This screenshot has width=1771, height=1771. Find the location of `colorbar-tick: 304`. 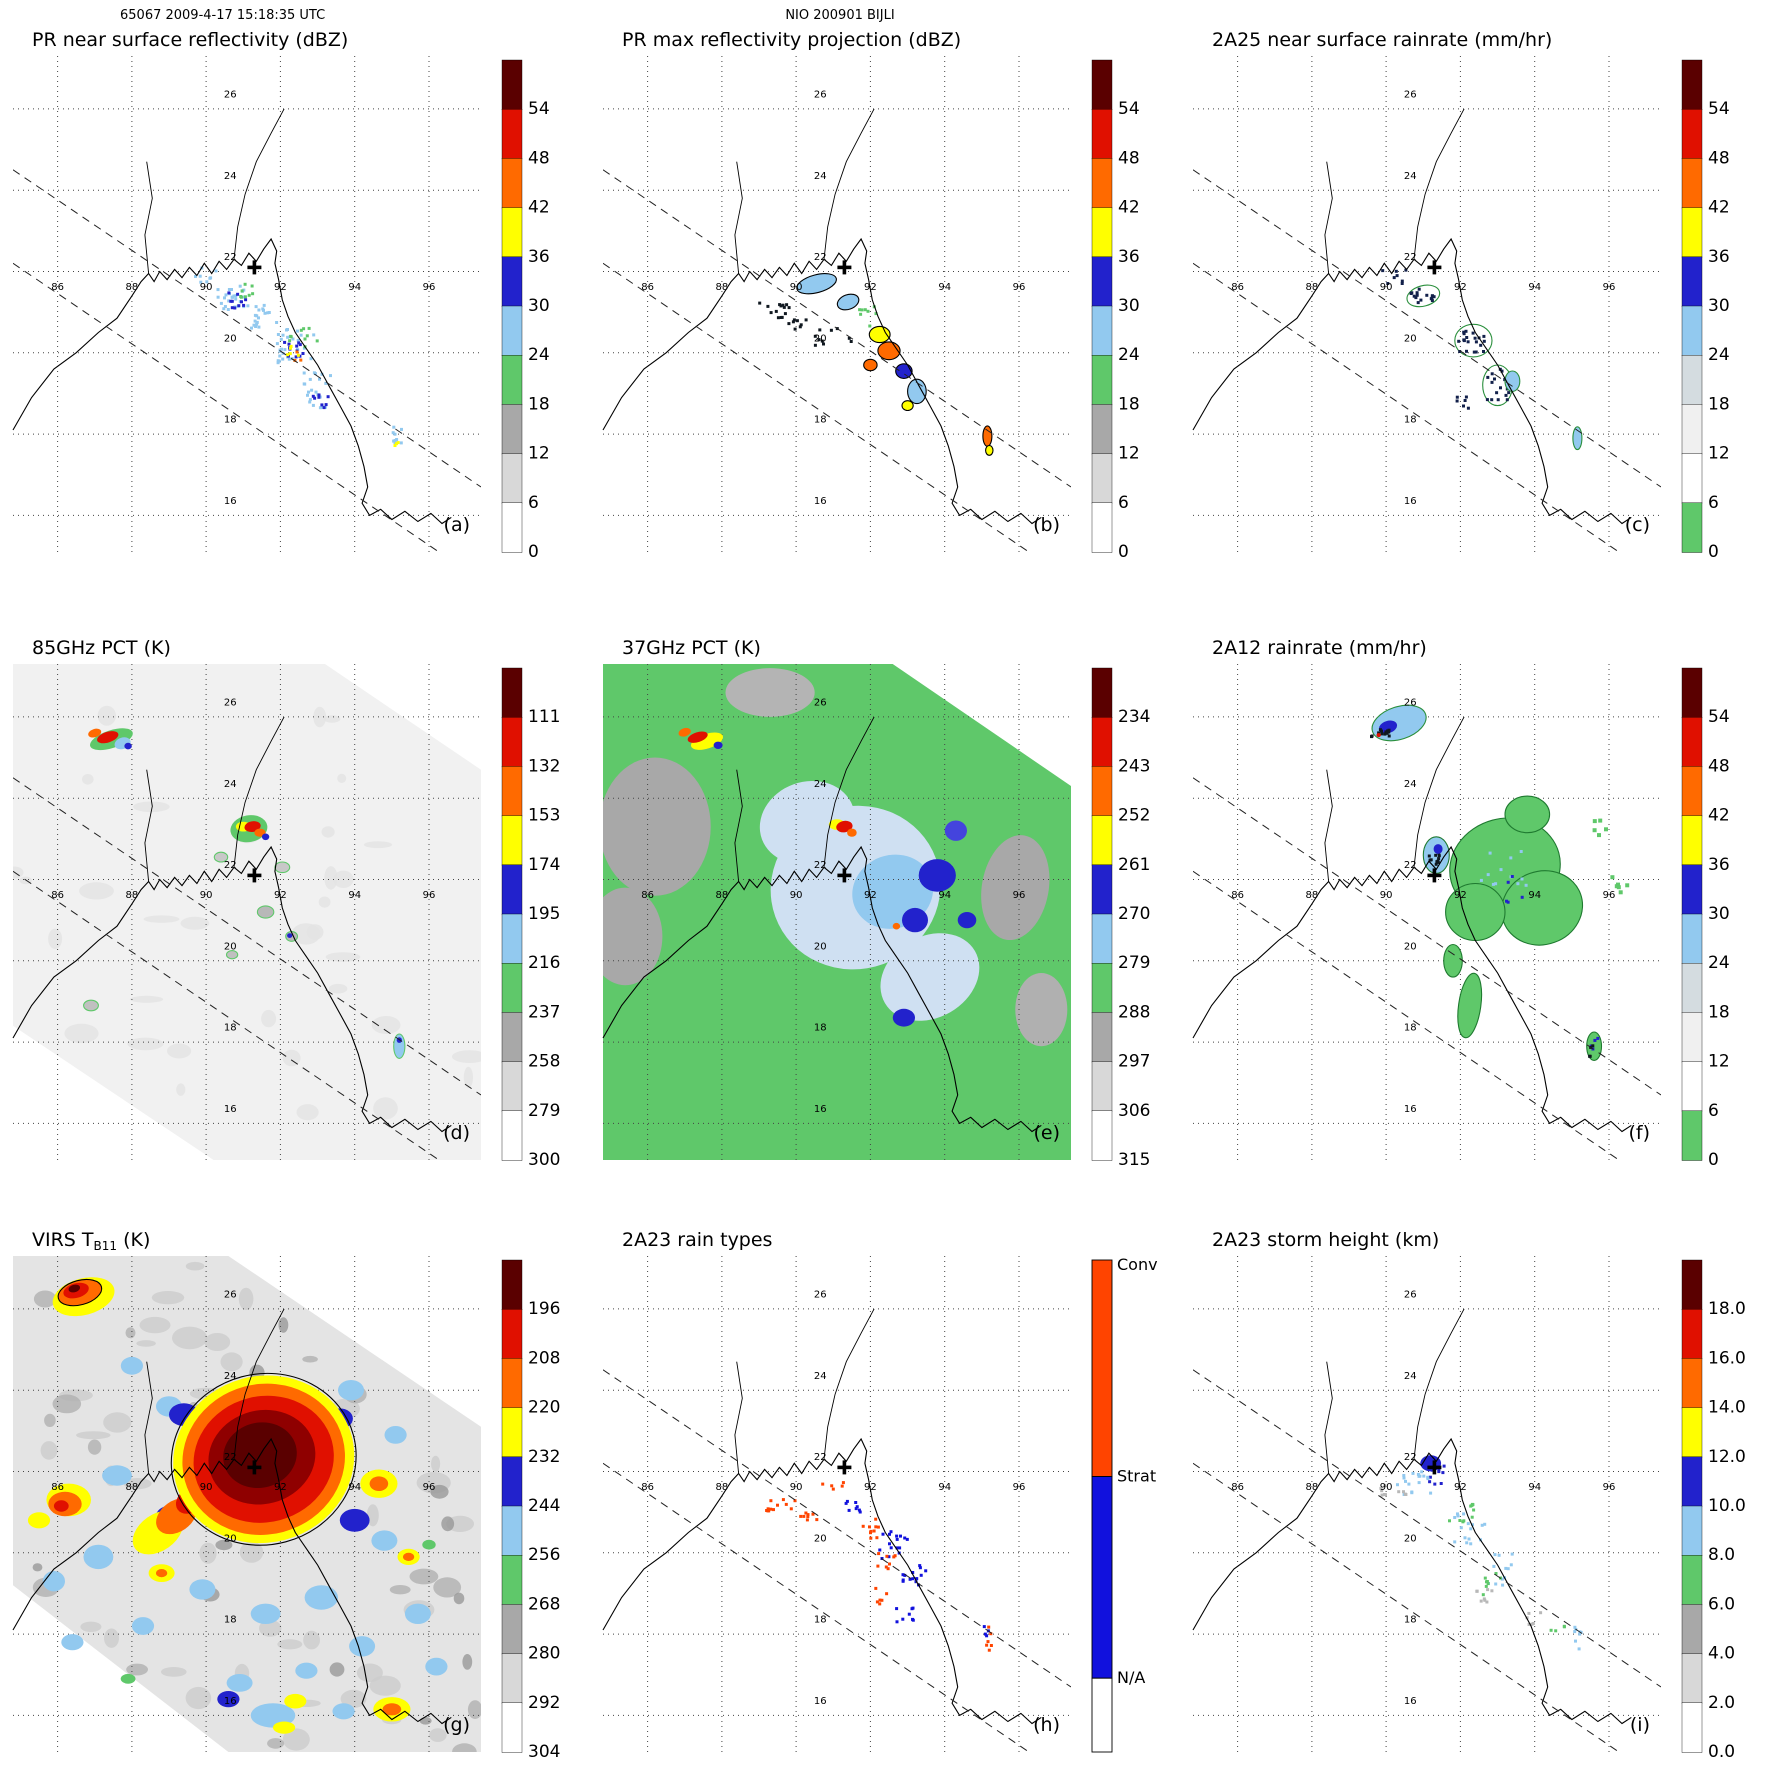

colorbar-tick: 304 is located at coordinates (544, 1752).